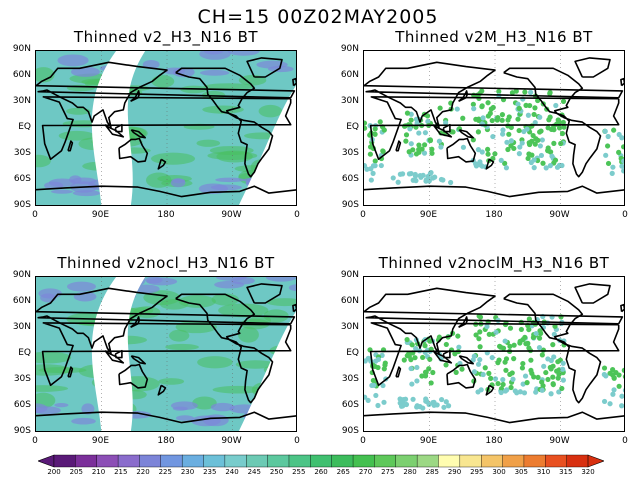 The height and width of the screenshot is (486, 636). What do you see at coordinates (428, 215) in the screenshot?
I see `longitude-label: 90E` at bounding box center [428, 215].